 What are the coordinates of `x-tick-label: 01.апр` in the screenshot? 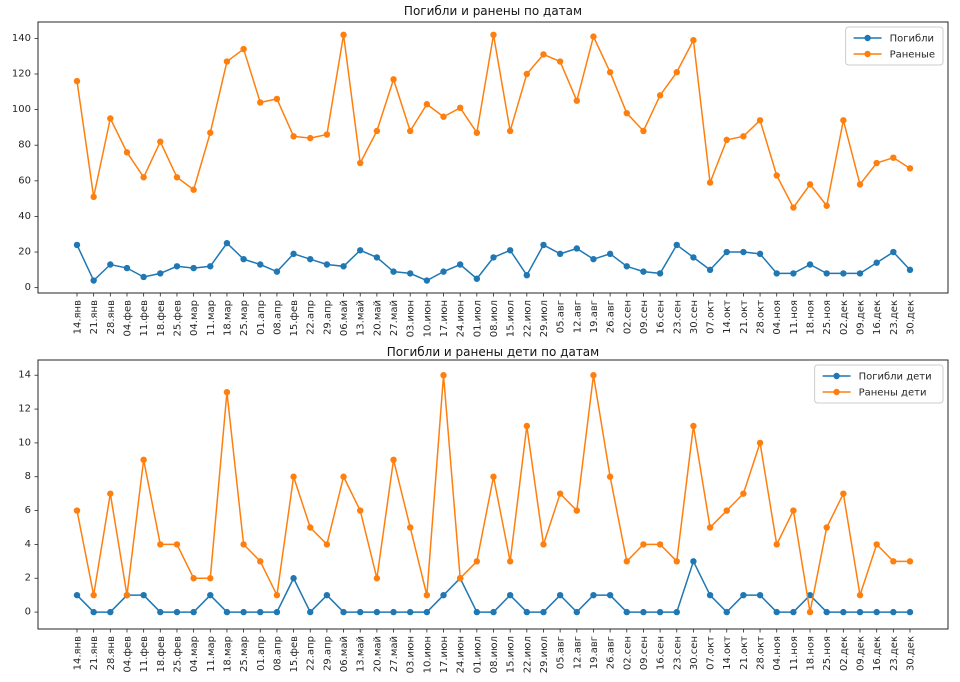 It's located at (261, 653).